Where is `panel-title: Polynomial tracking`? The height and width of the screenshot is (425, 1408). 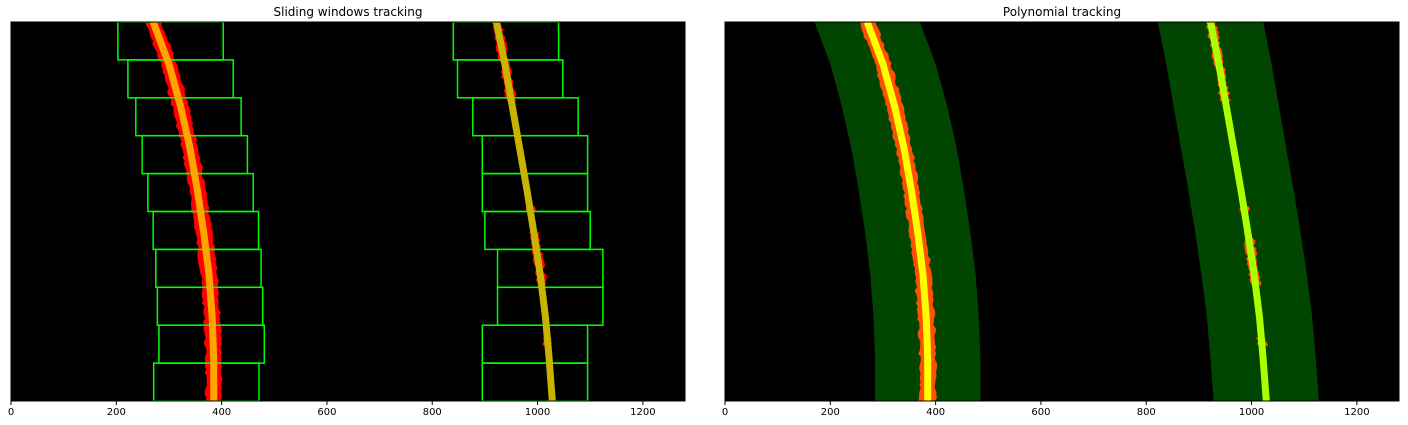 panel-title: Polynomial tracking is located at coordinates (1062, 12).